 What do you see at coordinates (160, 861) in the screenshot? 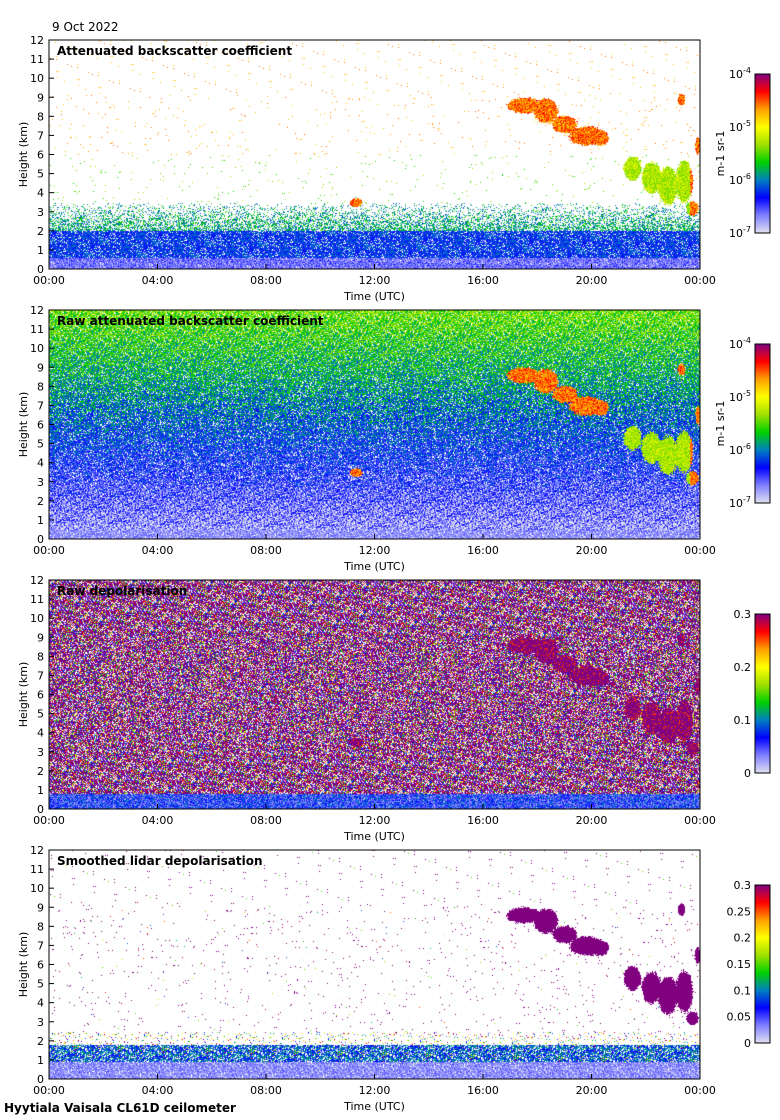
I see `panel-title: Smoothed lidar depolarisation` at bounding box center [160, 861].